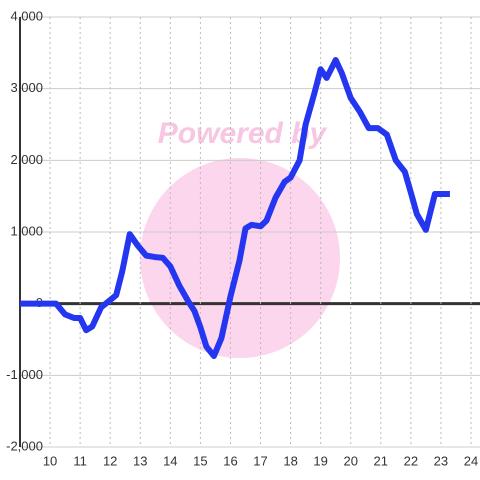  Describe the element at coordinates (26, 159) in the screenshot. I see `y-tick-label: 2,000` at that location.